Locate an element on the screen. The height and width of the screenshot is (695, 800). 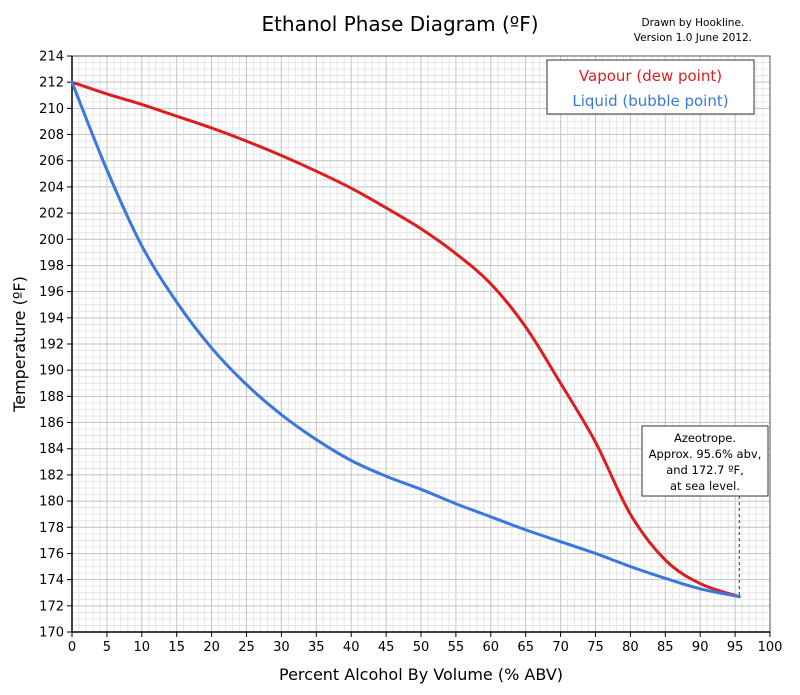
x-tick-label: 90 is located at coordinates (700, 647).